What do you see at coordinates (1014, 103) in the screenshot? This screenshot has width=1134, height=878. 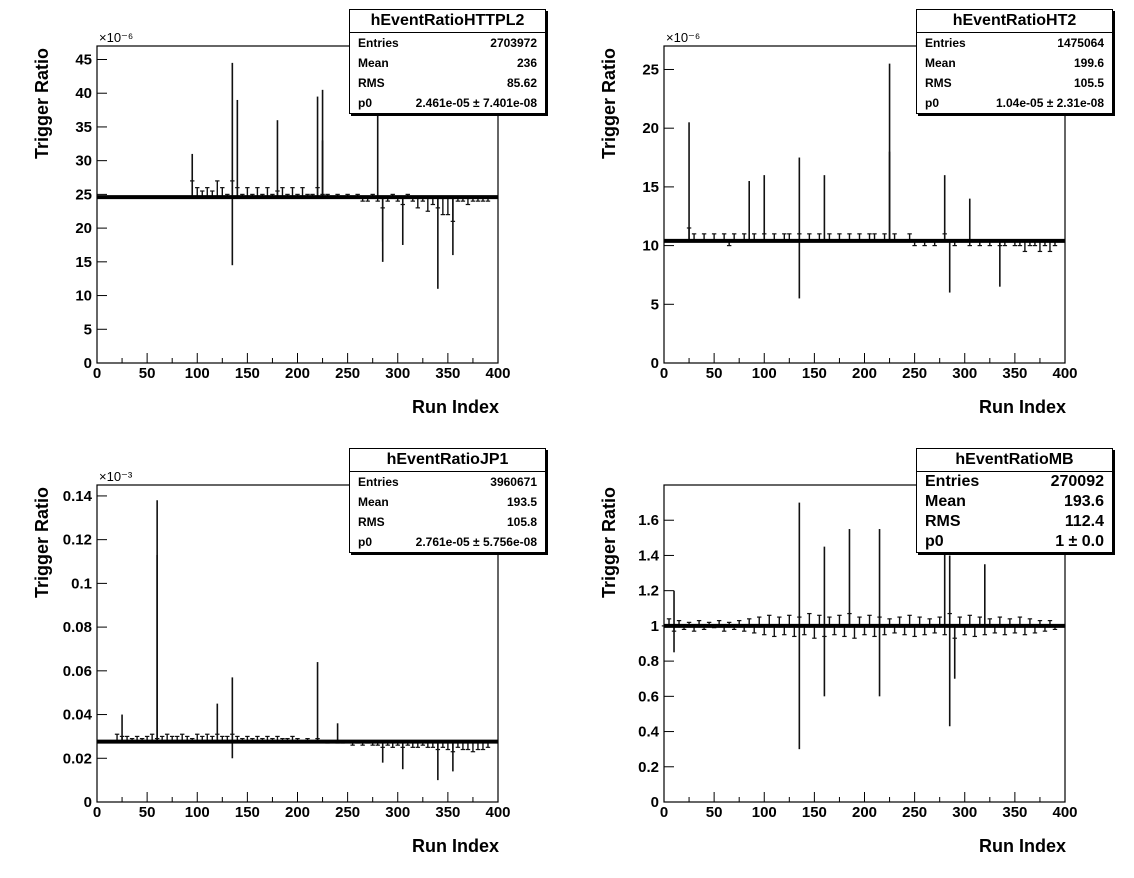 I see `stats-row: p0 1.04e-05 ± 2.31e-08` at bounding box center [1014, 103].